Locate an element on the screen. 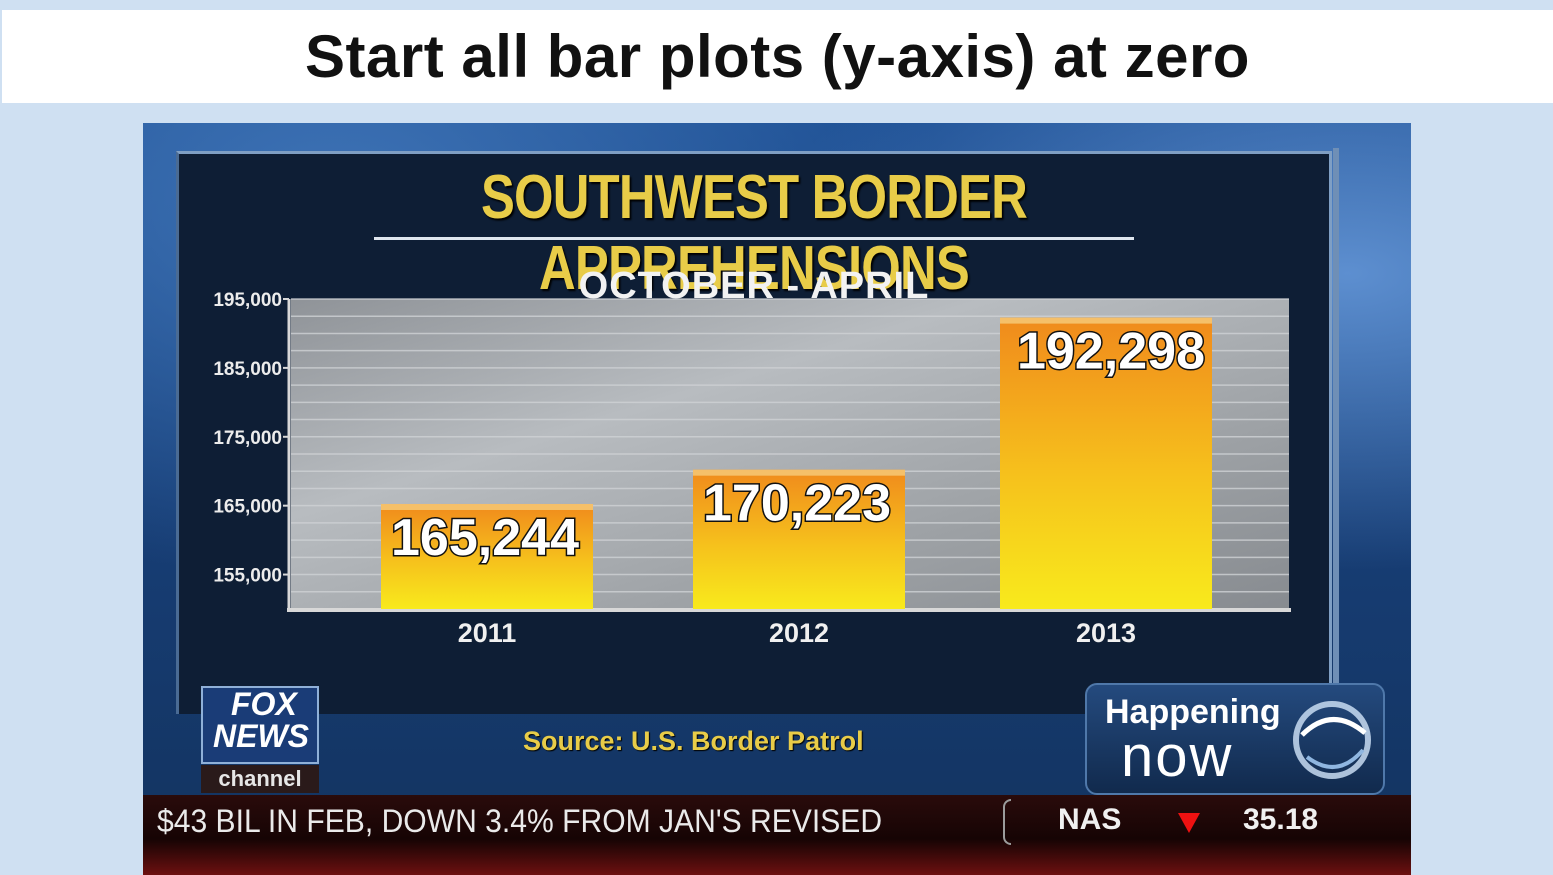 Image resolution: width=1553 pixels, height=875 pixels. logo-box: FOX NEWS is located at coordinates (260, 725).